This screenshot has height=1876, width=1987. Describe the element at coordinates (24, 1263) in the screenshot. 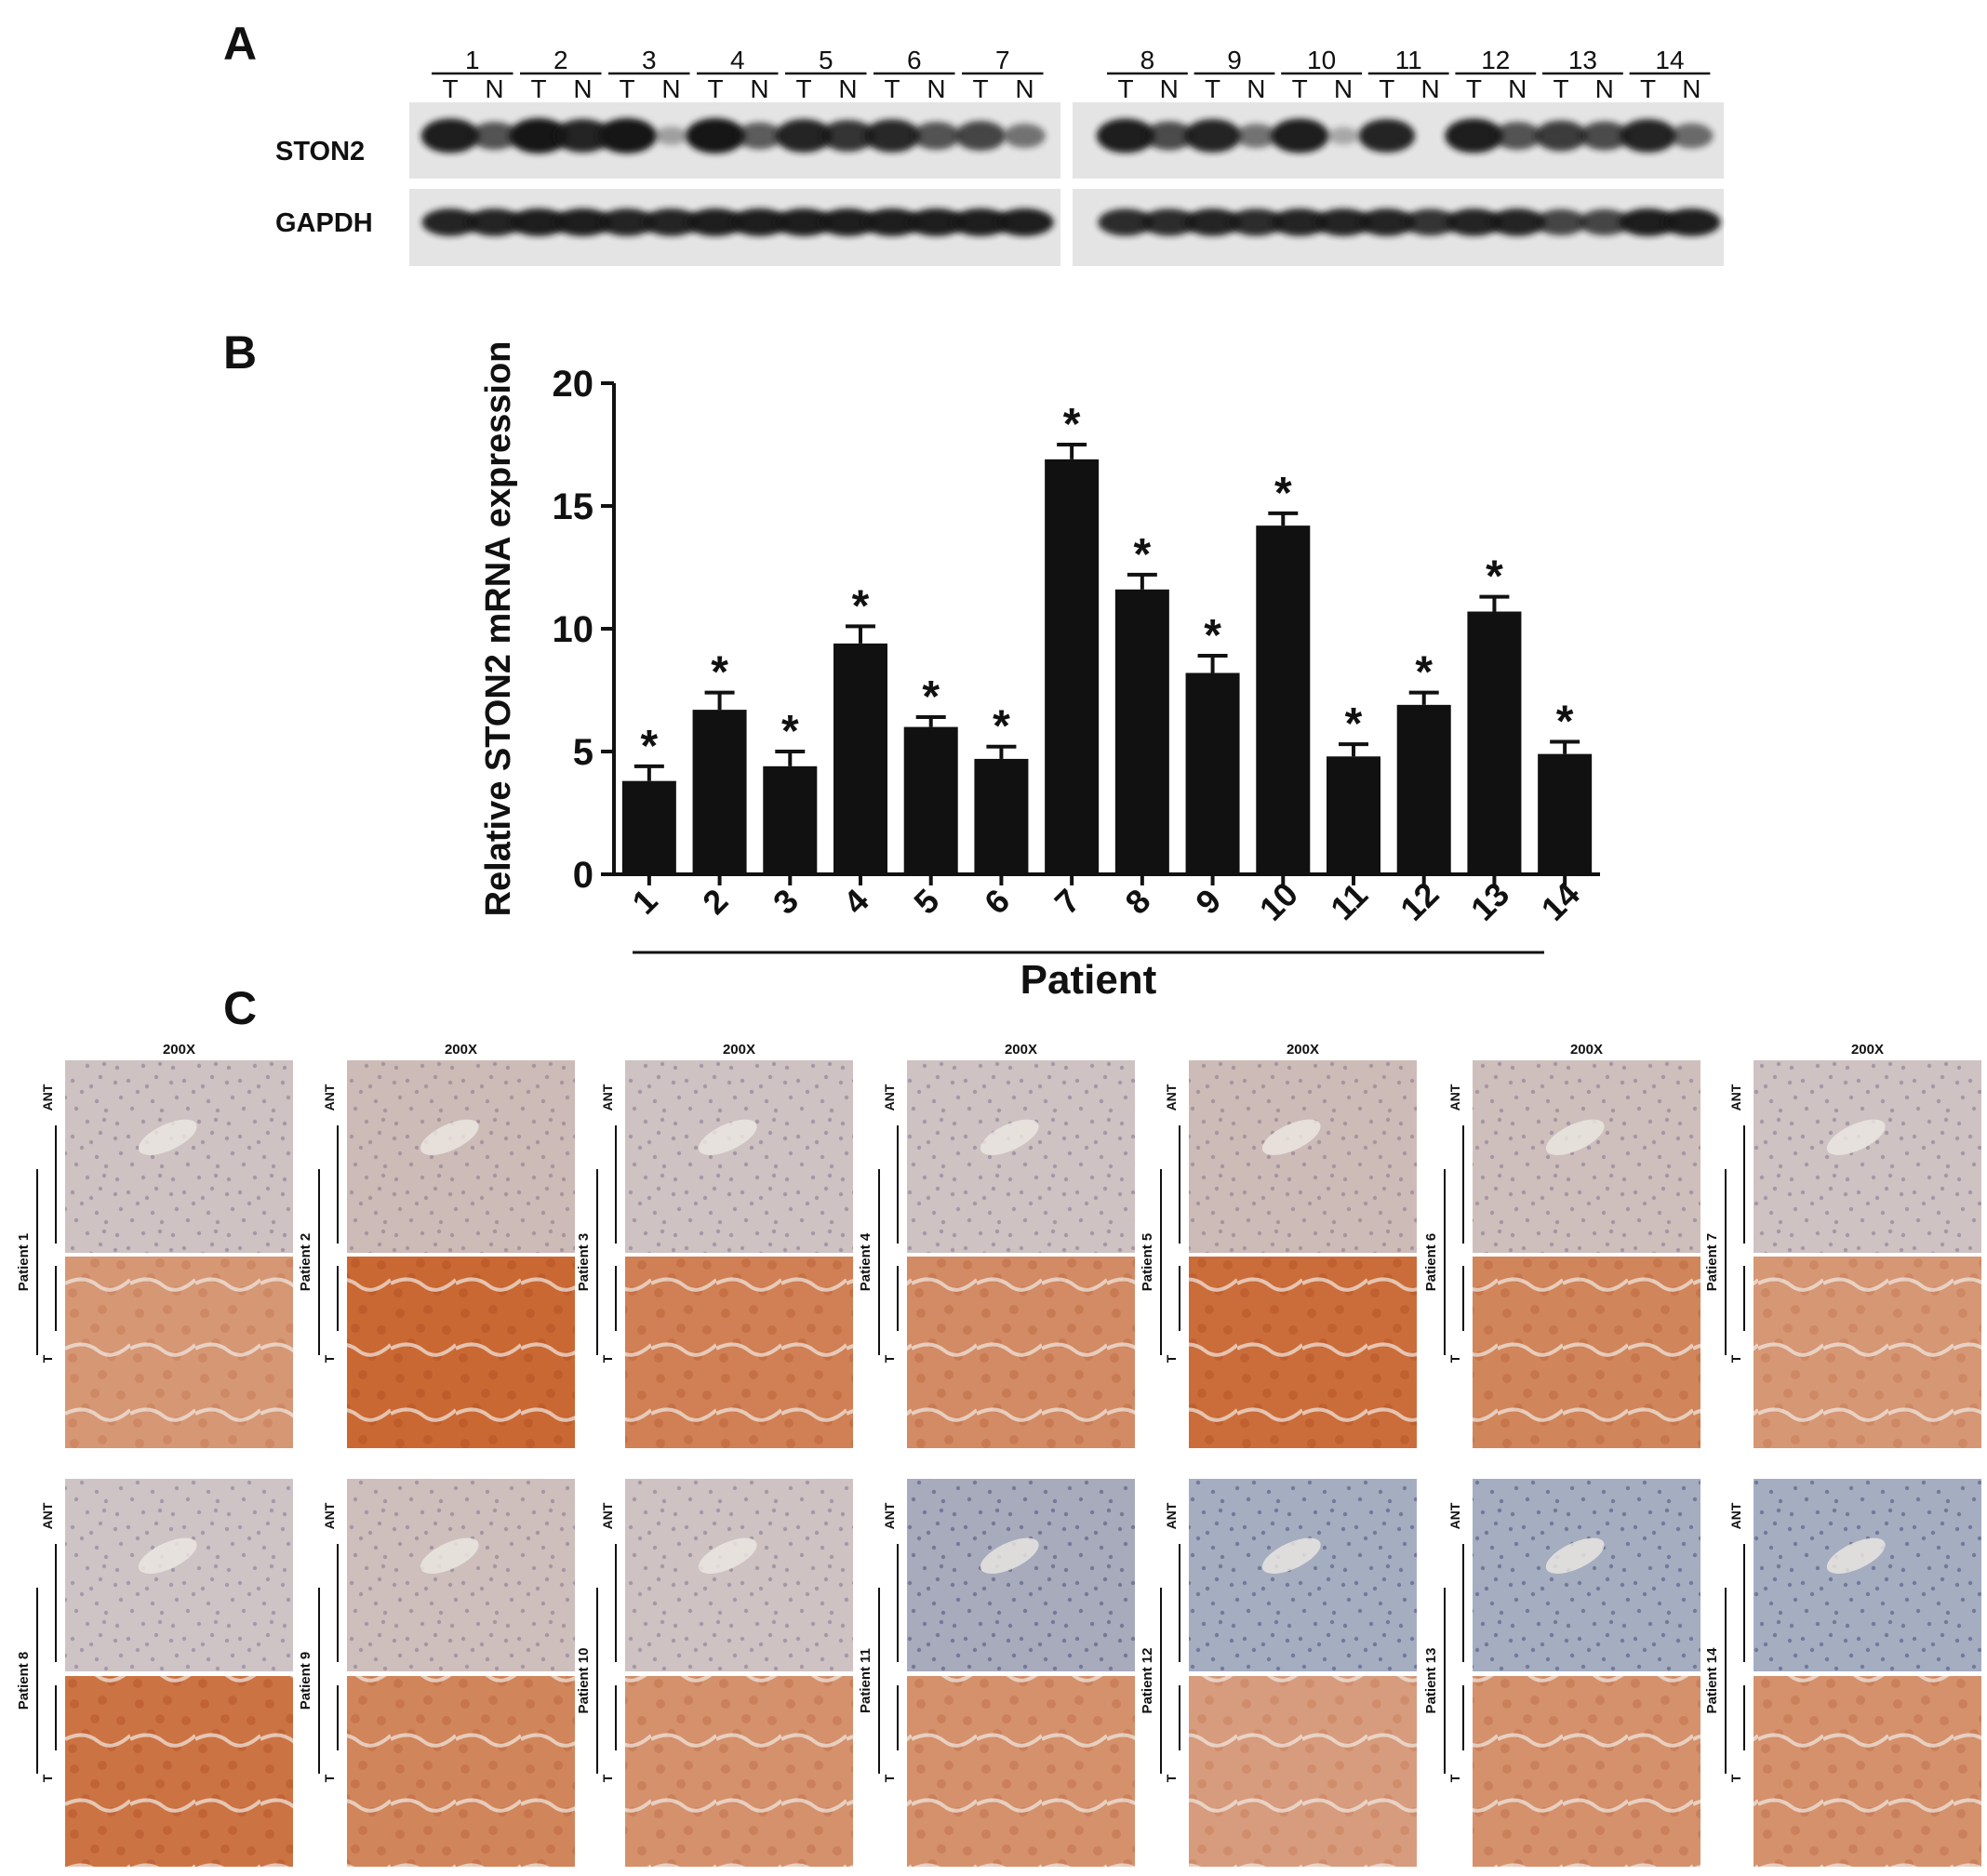

I see `patient-label: Patient 1` at that location.